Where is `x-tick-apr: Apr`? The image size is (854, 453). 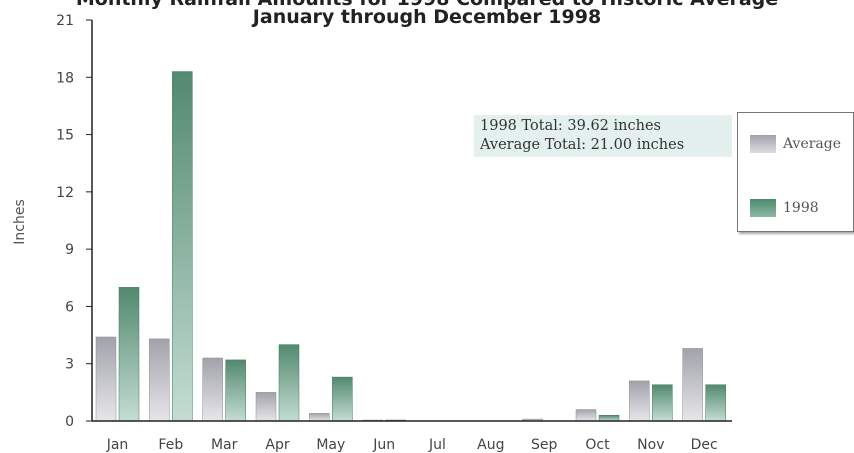 x-tick-apr: Apr is located at coordinates (277, 445).